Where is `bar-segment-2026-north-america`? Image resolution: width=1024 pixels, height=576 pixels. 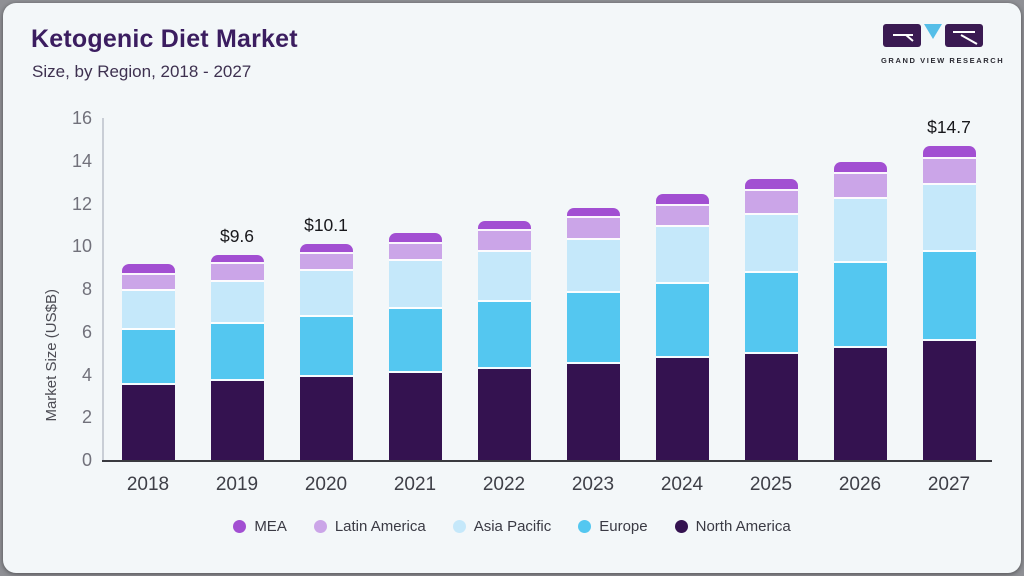 bar-segment-2026-north-america is located at coordinates (860, 403).